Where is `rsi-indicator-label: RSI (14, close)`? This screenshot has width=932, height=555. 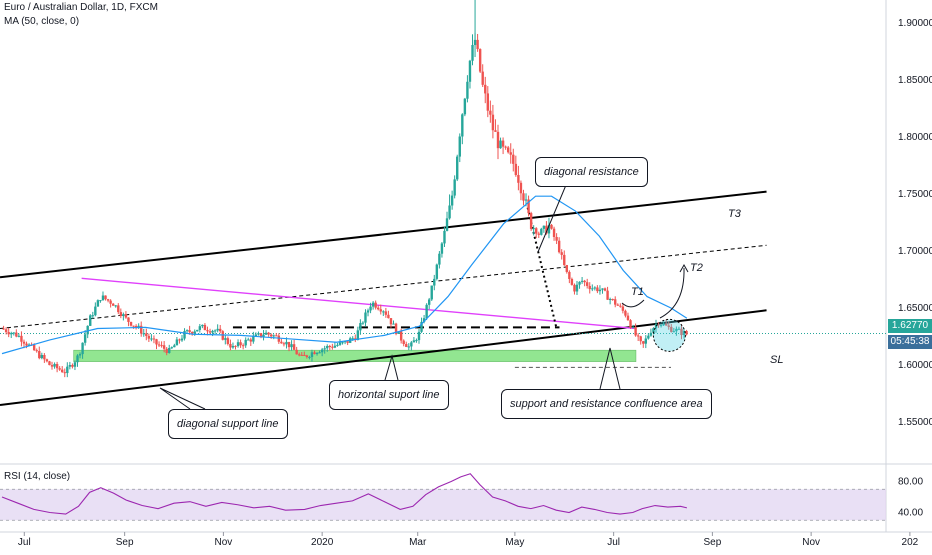
rsi-indicator-label: RSI (14, close) is located at coordinates (37, 476).